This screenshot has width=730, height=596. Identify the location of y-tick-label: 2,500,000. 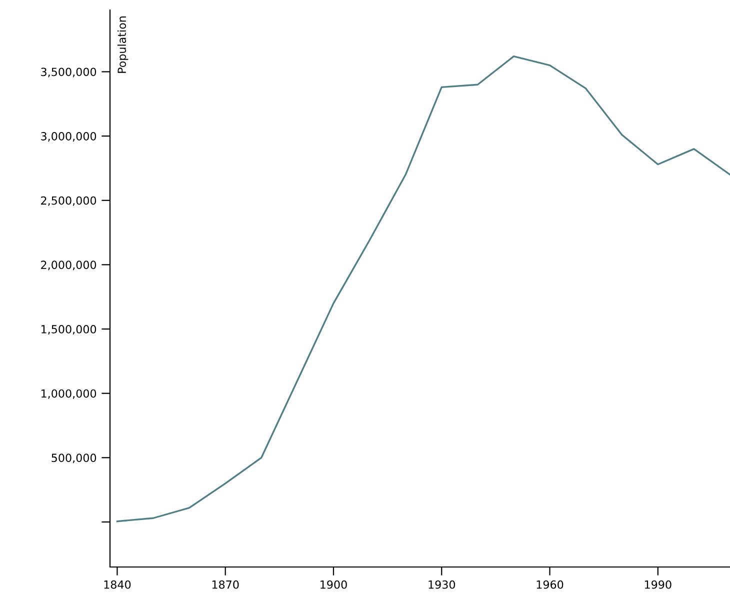
(68, 201).